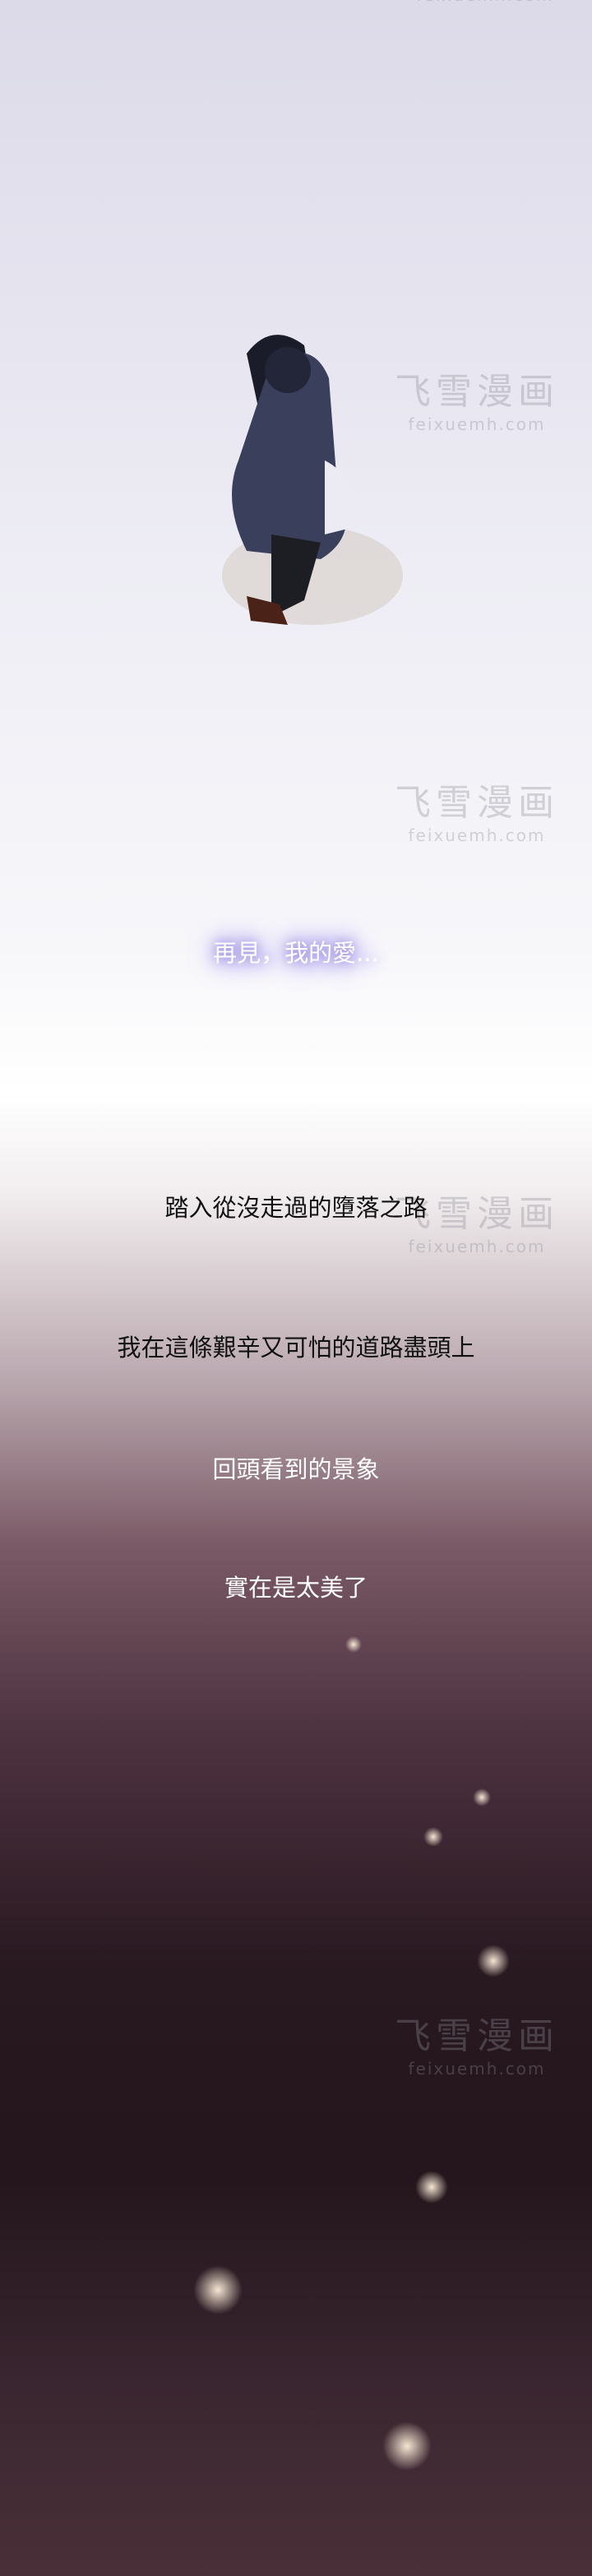 The width and height of the screenshot is (592, 2576). What do you see at coordinates (296, 1469) in the screenshot?
I see `caption: 回頭看到的景象` at bounding box center [296, 1469].